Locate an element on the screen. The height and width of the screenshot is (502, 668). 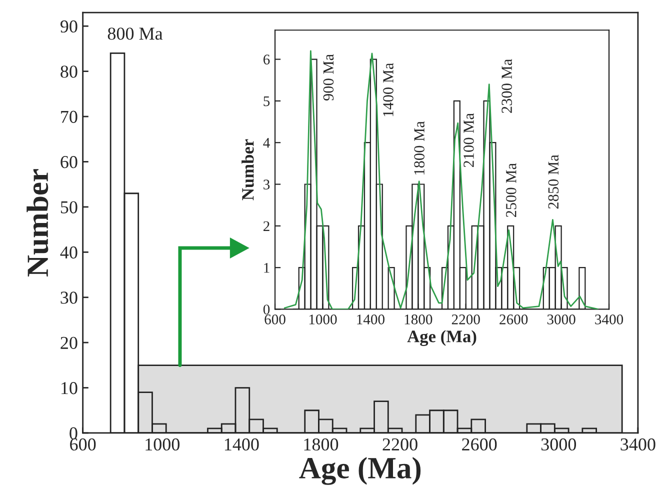
y-tick-label: 6 is located at coordinates (266, 59).